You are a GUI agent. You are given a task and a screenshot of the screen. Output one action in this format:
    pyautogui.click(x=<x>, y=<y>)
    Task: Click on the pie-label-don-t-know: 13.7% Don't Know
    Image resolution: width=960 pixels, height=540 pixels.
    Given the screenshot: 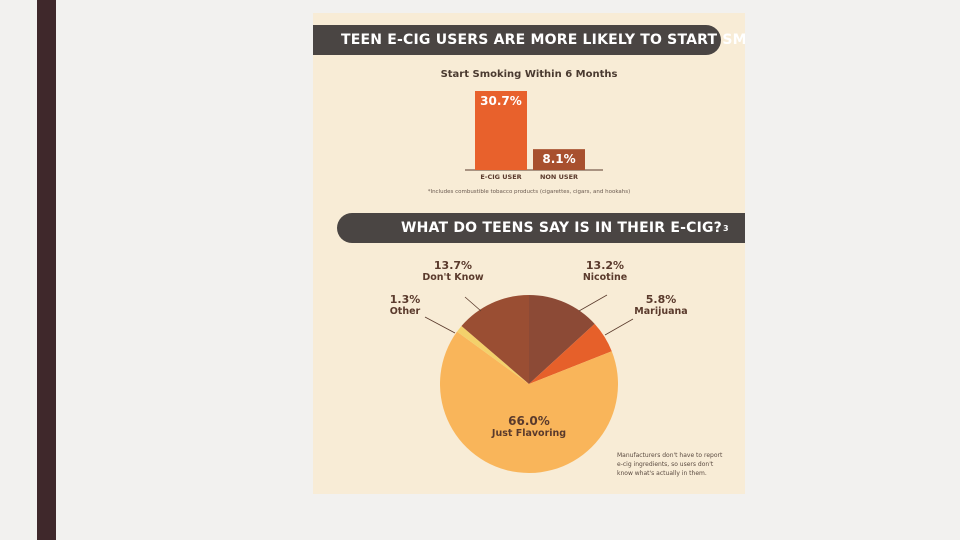 What is the action you would take?
    pyautogui.click(x=453, y=271)
    